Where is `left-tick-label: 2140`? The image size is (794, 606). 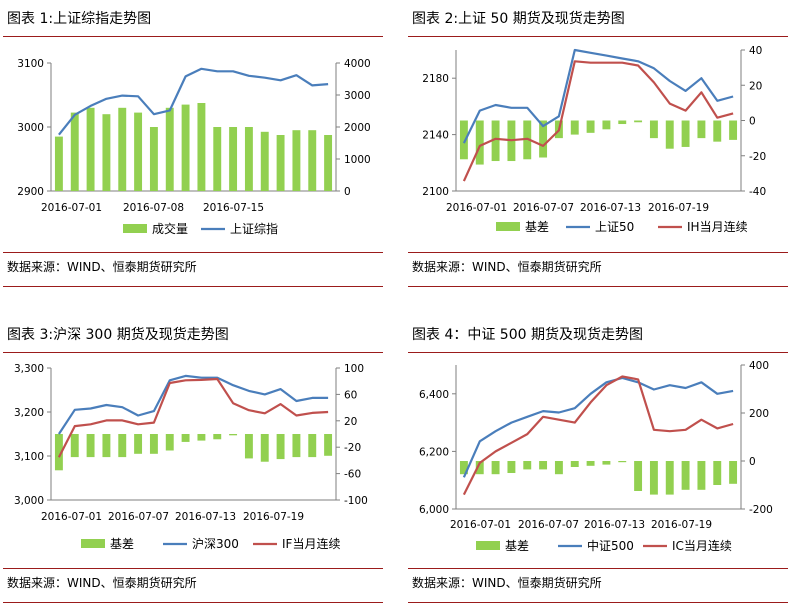
left-tick-label: 2140 is located at coordinates (435, 136).